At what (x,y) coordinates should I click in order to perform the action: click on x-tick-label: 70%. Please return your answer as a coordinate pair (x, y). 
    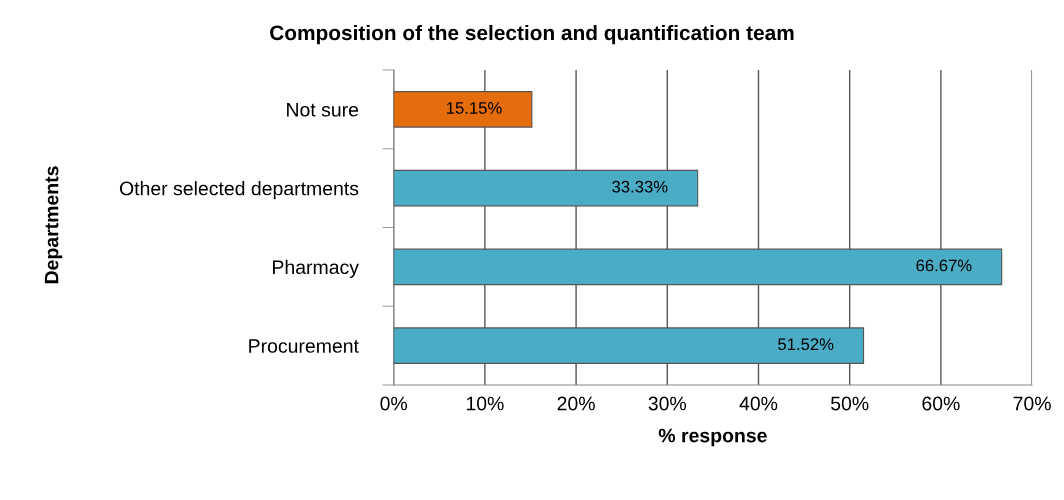
    Looking at the image, I should click on (1032, 403).